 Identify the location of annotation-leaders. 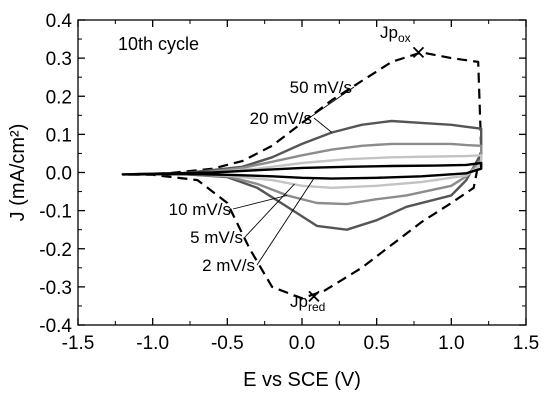
(293, 176).